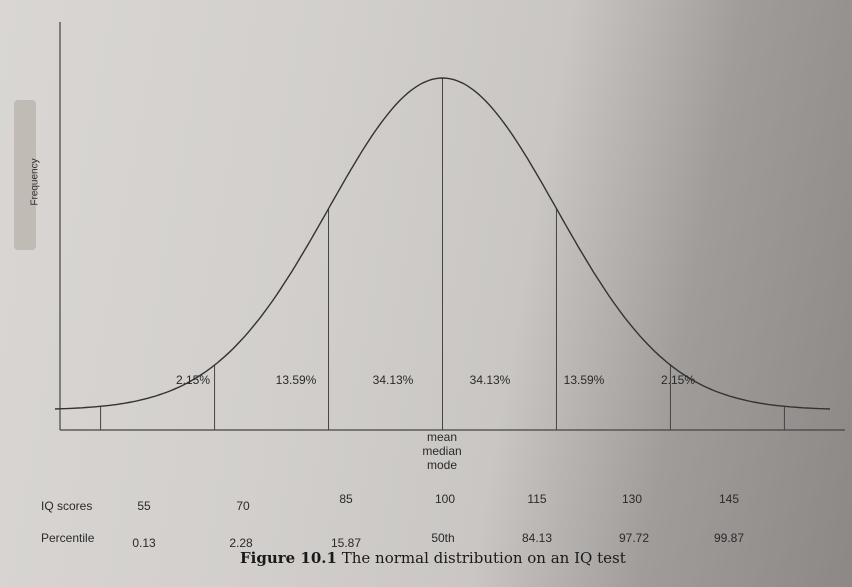 Image resolution: width=852 pixels, height=587 pixels. I want to click on iq-score-130: 130, so click(632, 499).